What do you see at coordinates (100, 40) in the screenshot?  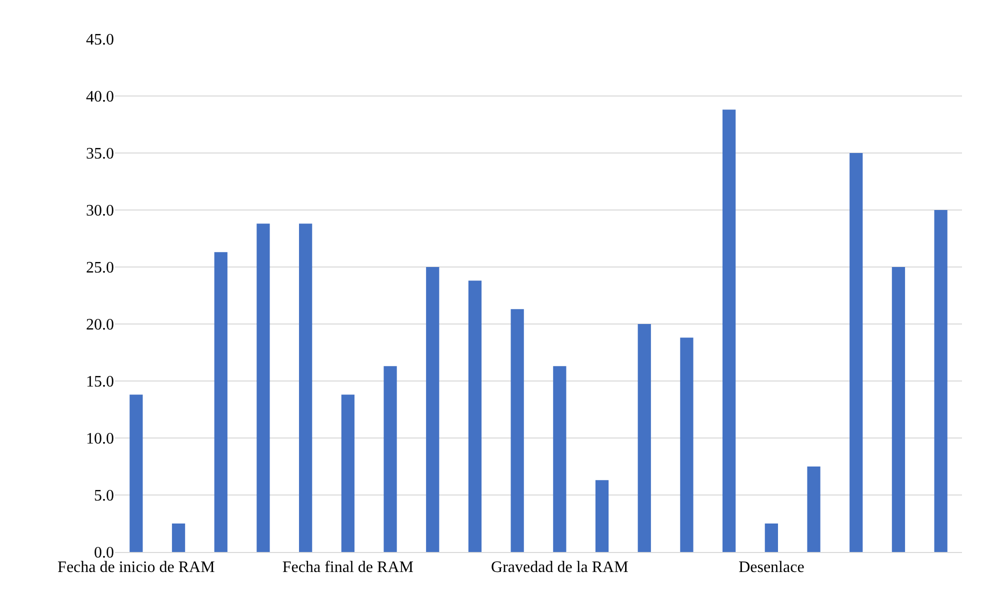 I see `y-tick-label: 45.0` at bounding box center [100, 40].